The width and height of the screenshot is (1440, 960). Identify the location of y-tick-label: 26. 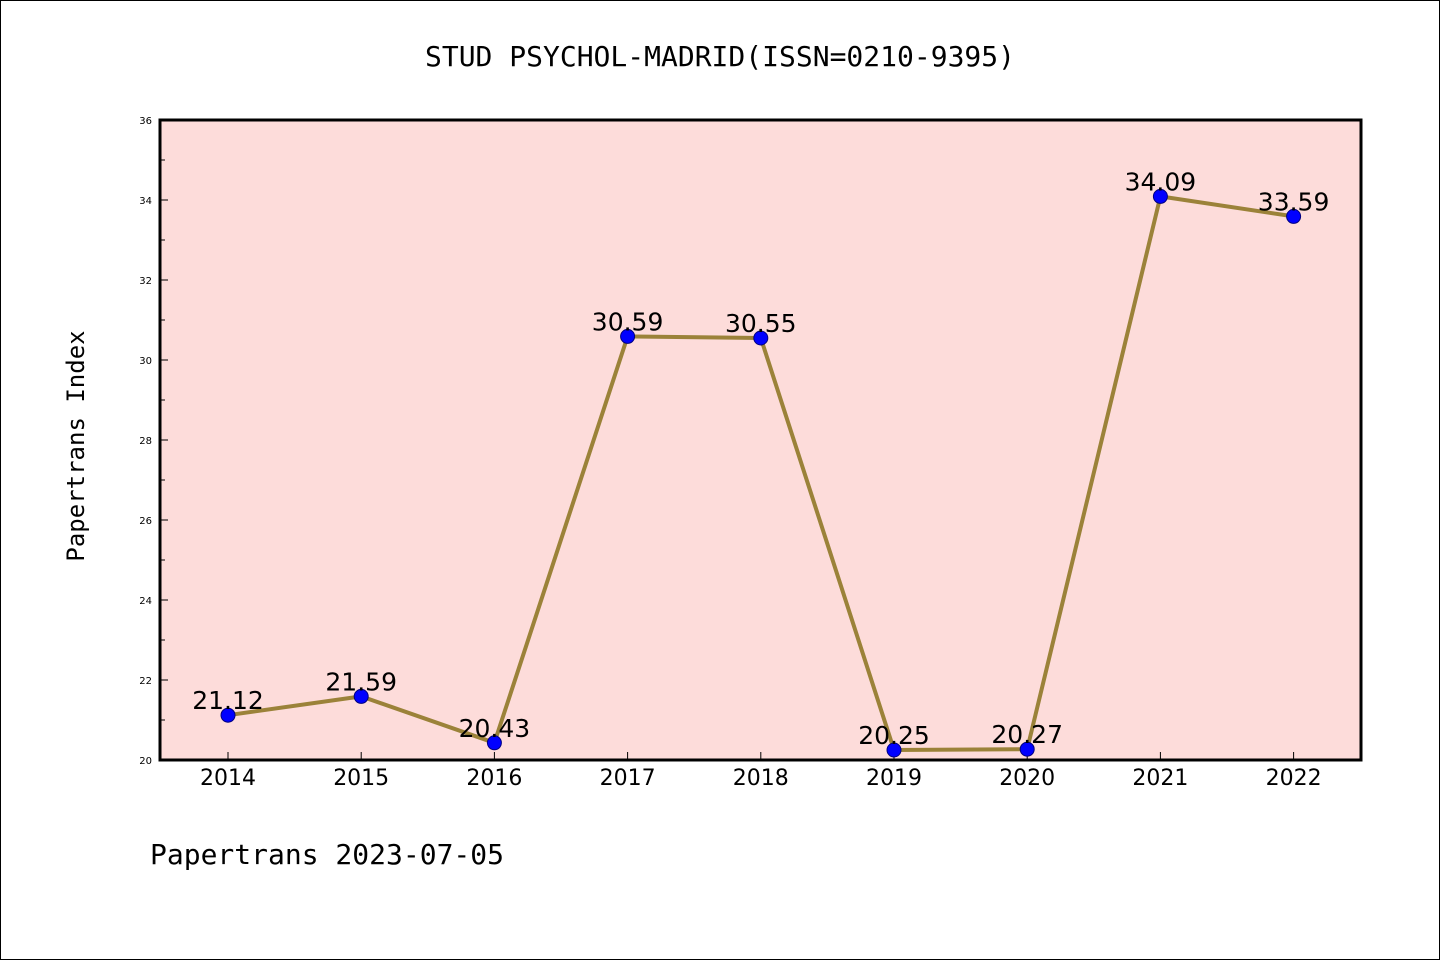
(145, 521).